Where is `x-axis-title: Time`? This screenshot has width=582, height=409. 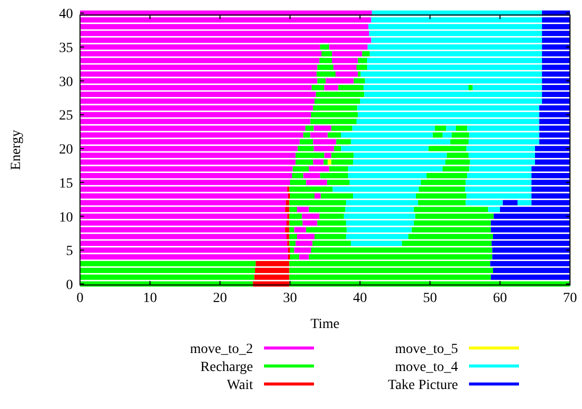 x-axis-title: Time is located at coordinates (325, 324).